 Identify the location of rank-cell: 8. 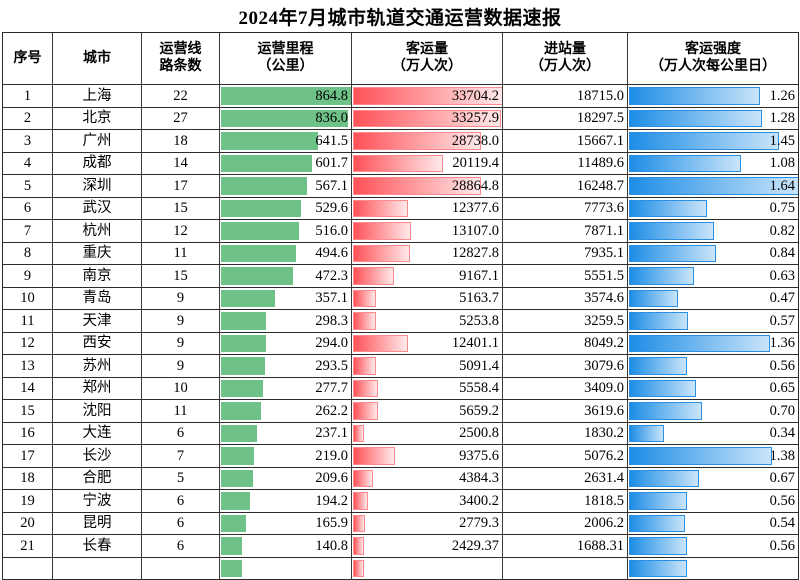
(28, 254).